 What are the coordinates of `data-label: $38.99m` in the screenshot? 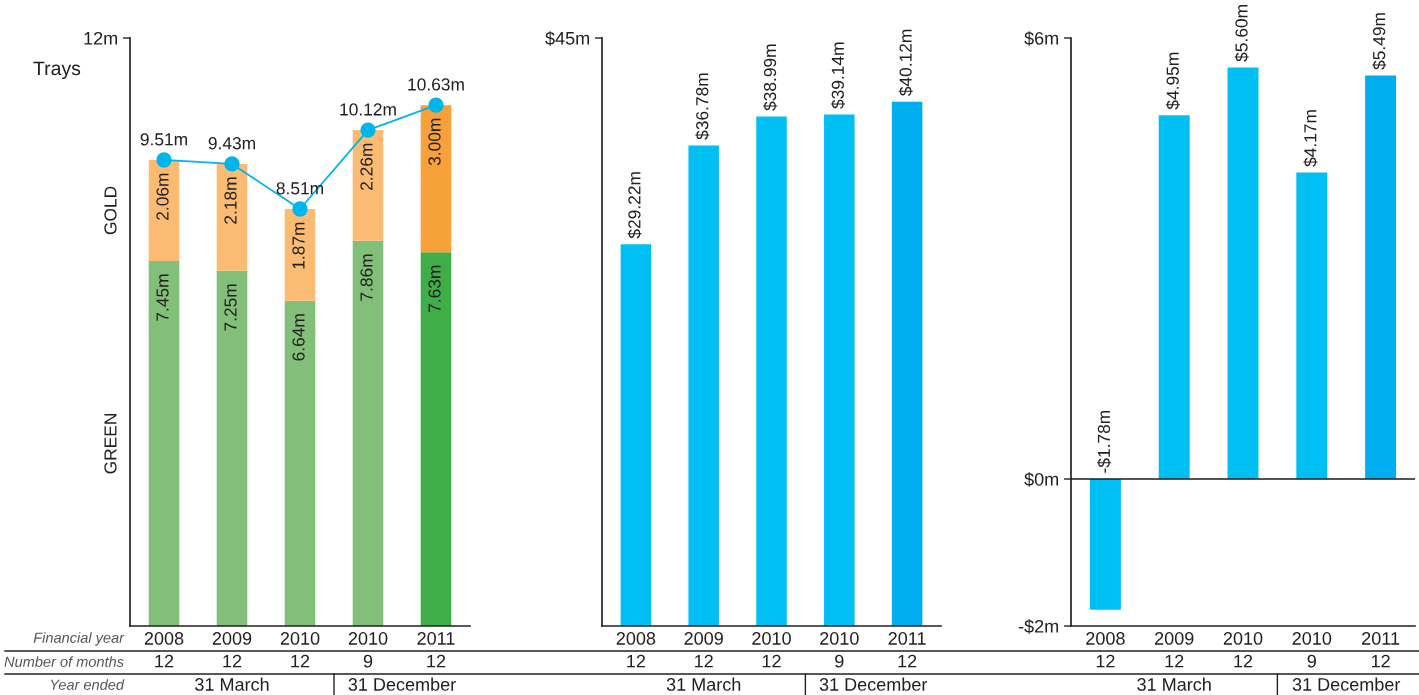 It's located at (770, 77).